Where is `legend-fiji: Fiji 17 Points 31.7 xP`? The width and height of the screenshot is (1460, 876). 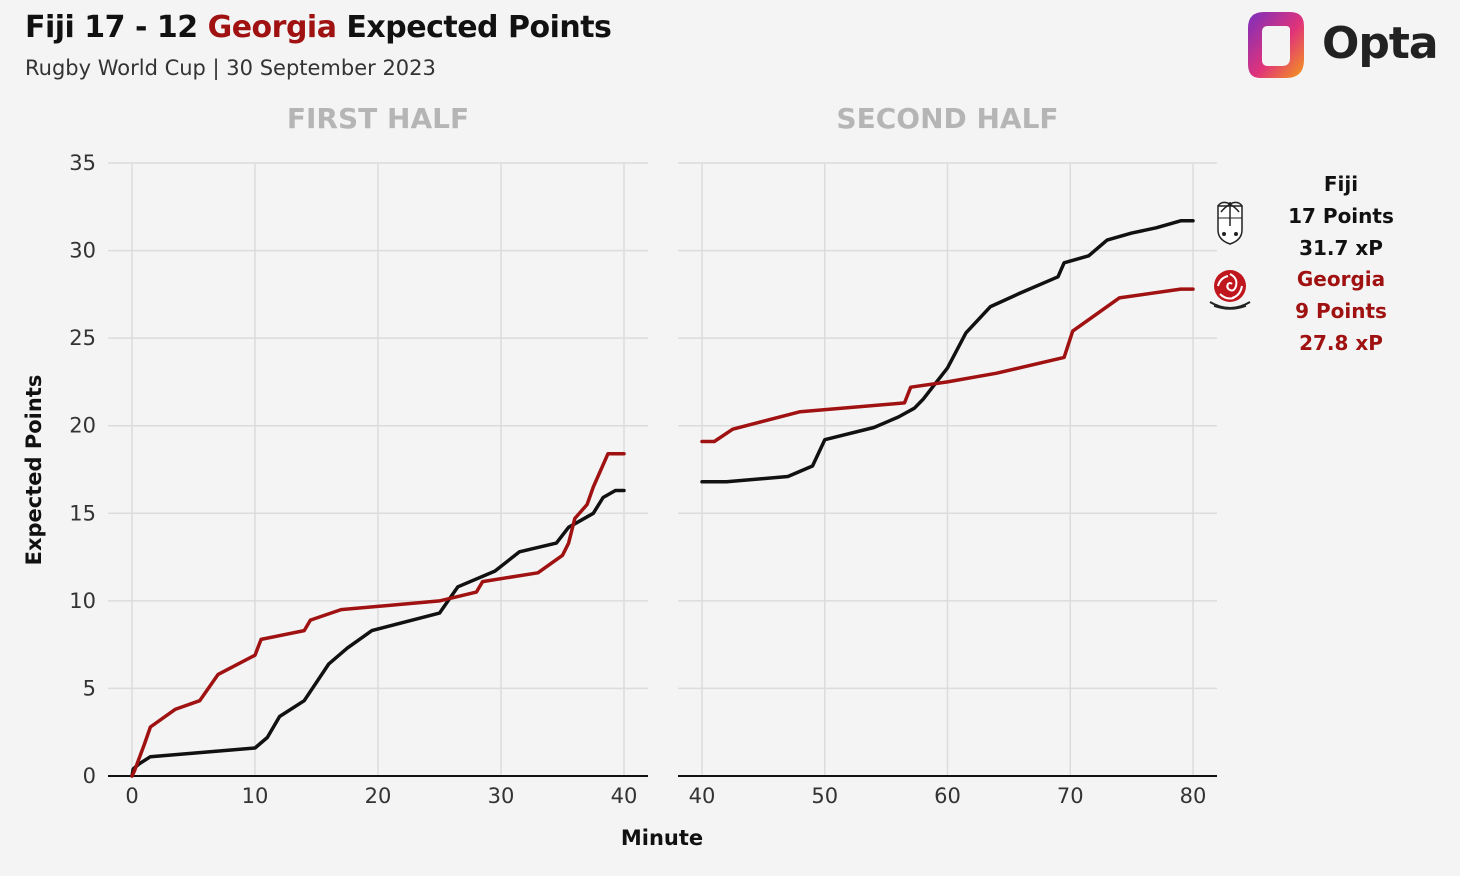
legend-fiji: Fiji 17 Points 31.7 xP is located at coordinates (1341, 216).